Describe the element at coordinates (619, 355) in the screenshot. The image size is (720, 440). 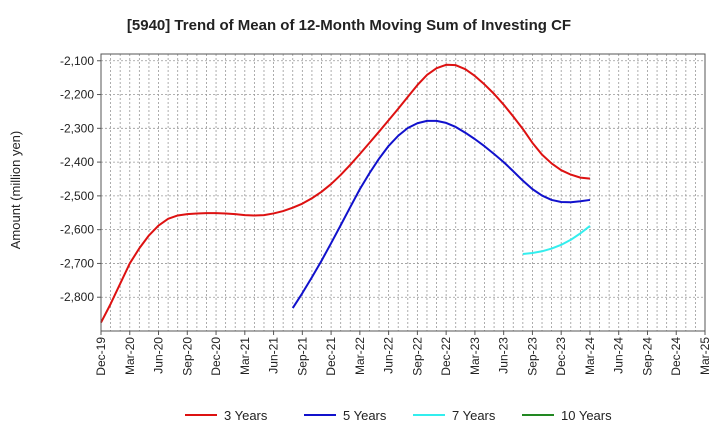
I see `x-tick-label: Jun-24` at that location.